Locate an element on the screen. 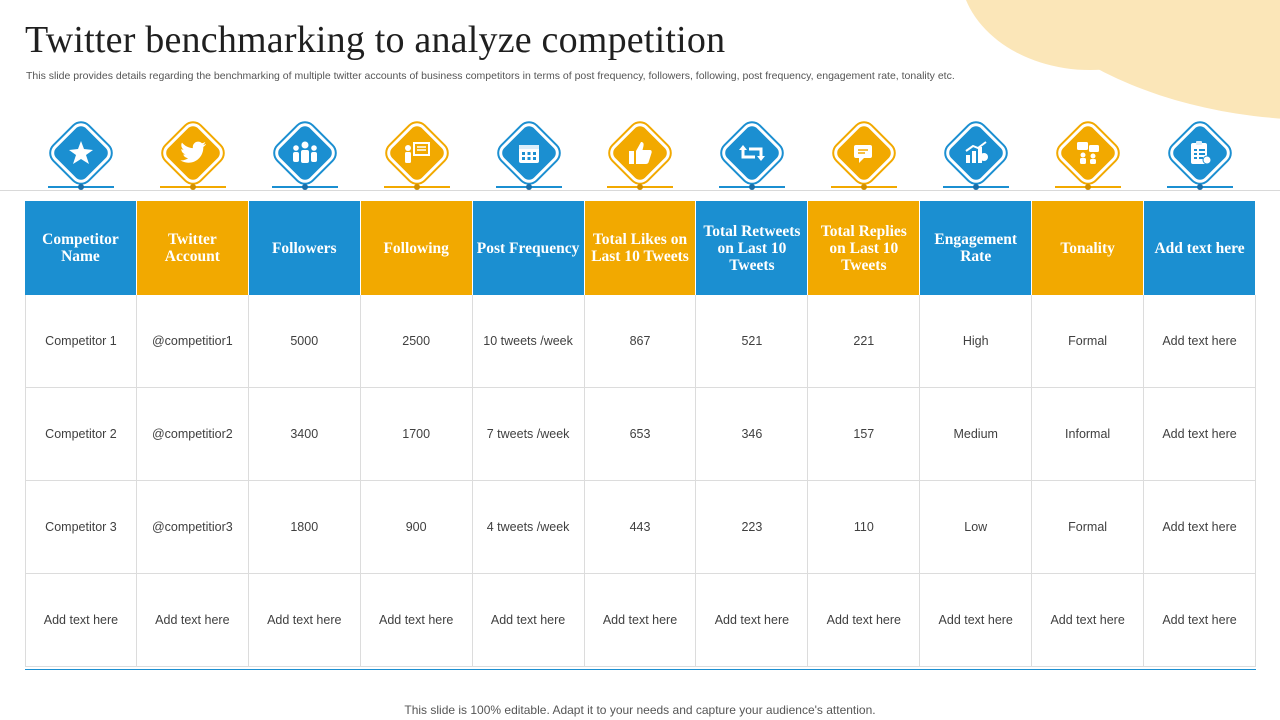 The width and height of the screenshot is (1280, 720). table-cell: Competitor 3 is located at coordinates (81, 527).